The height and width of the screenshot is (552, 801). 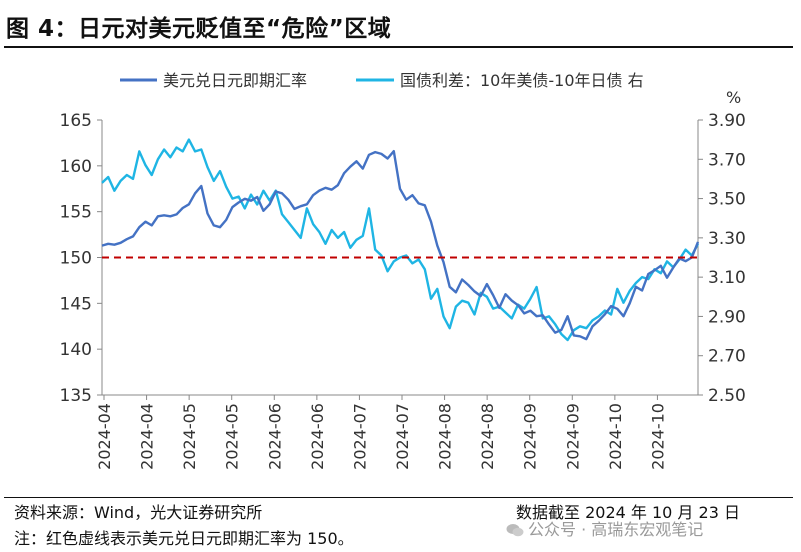 What do you see at coordinates (76, 396) in the screenshot?
I see `left-tick-label: 135` at bounding box center [76, 396].